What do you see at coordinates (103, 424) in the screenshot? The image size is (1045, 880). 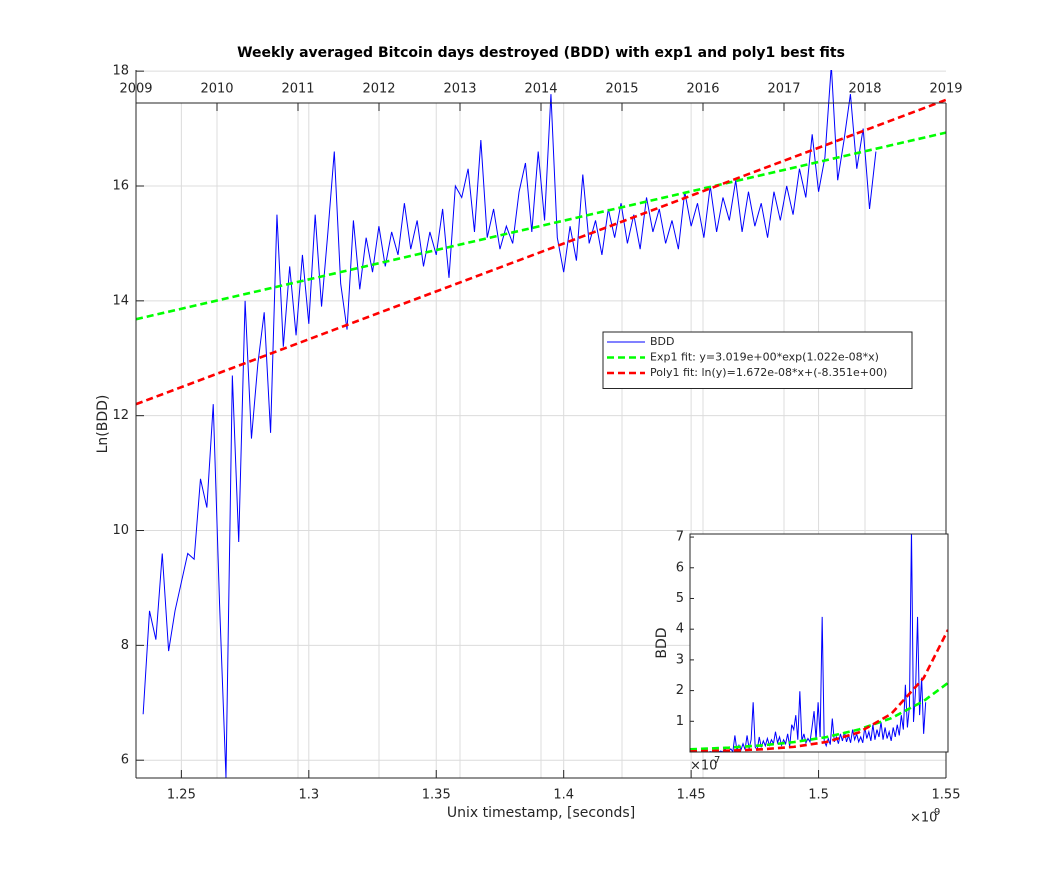 I see `y-axis-label: Ln(BDD)` at bounding box center [103, 424].